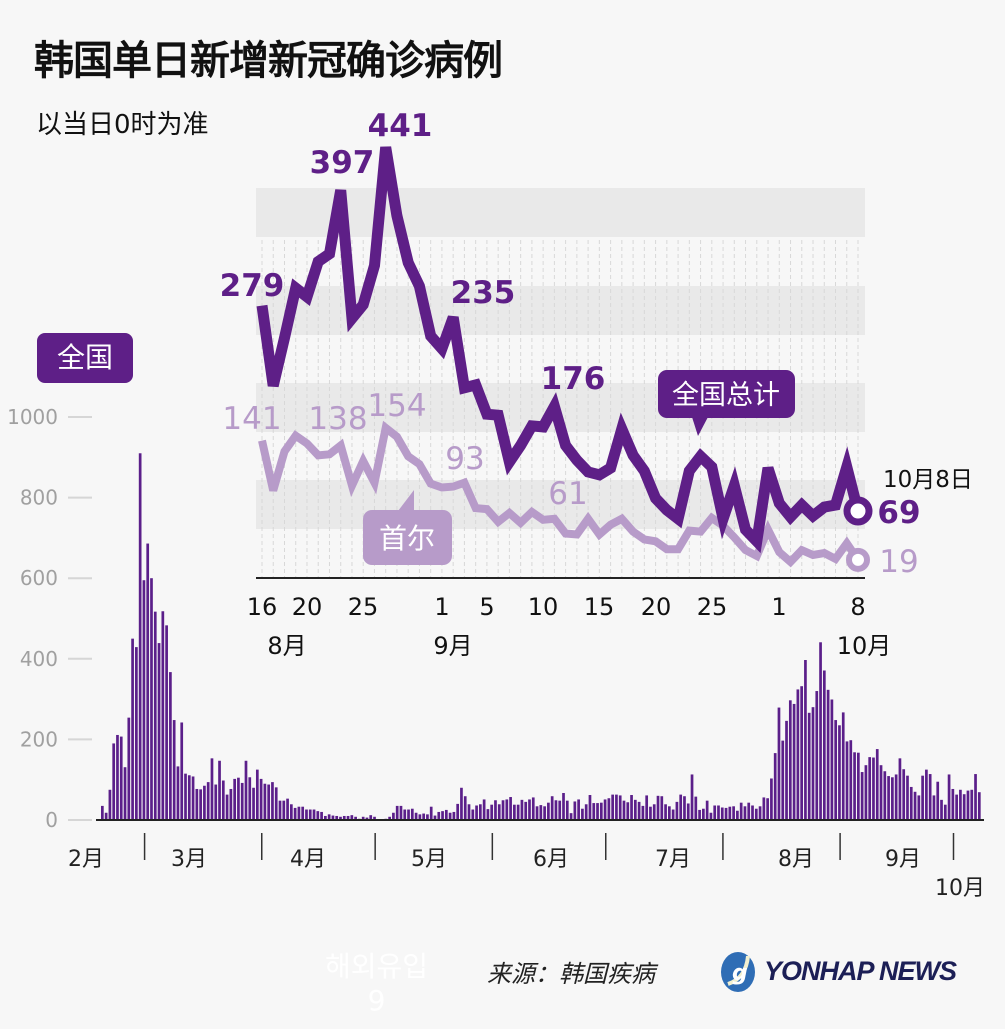 The height and width of the screenshot is (1029, 1005). What do you see at coordinates (268, 61) in the screenshot?
I see `page-title: 韩国单日新增新冠确诊病例` at bounding box center [268, 61].